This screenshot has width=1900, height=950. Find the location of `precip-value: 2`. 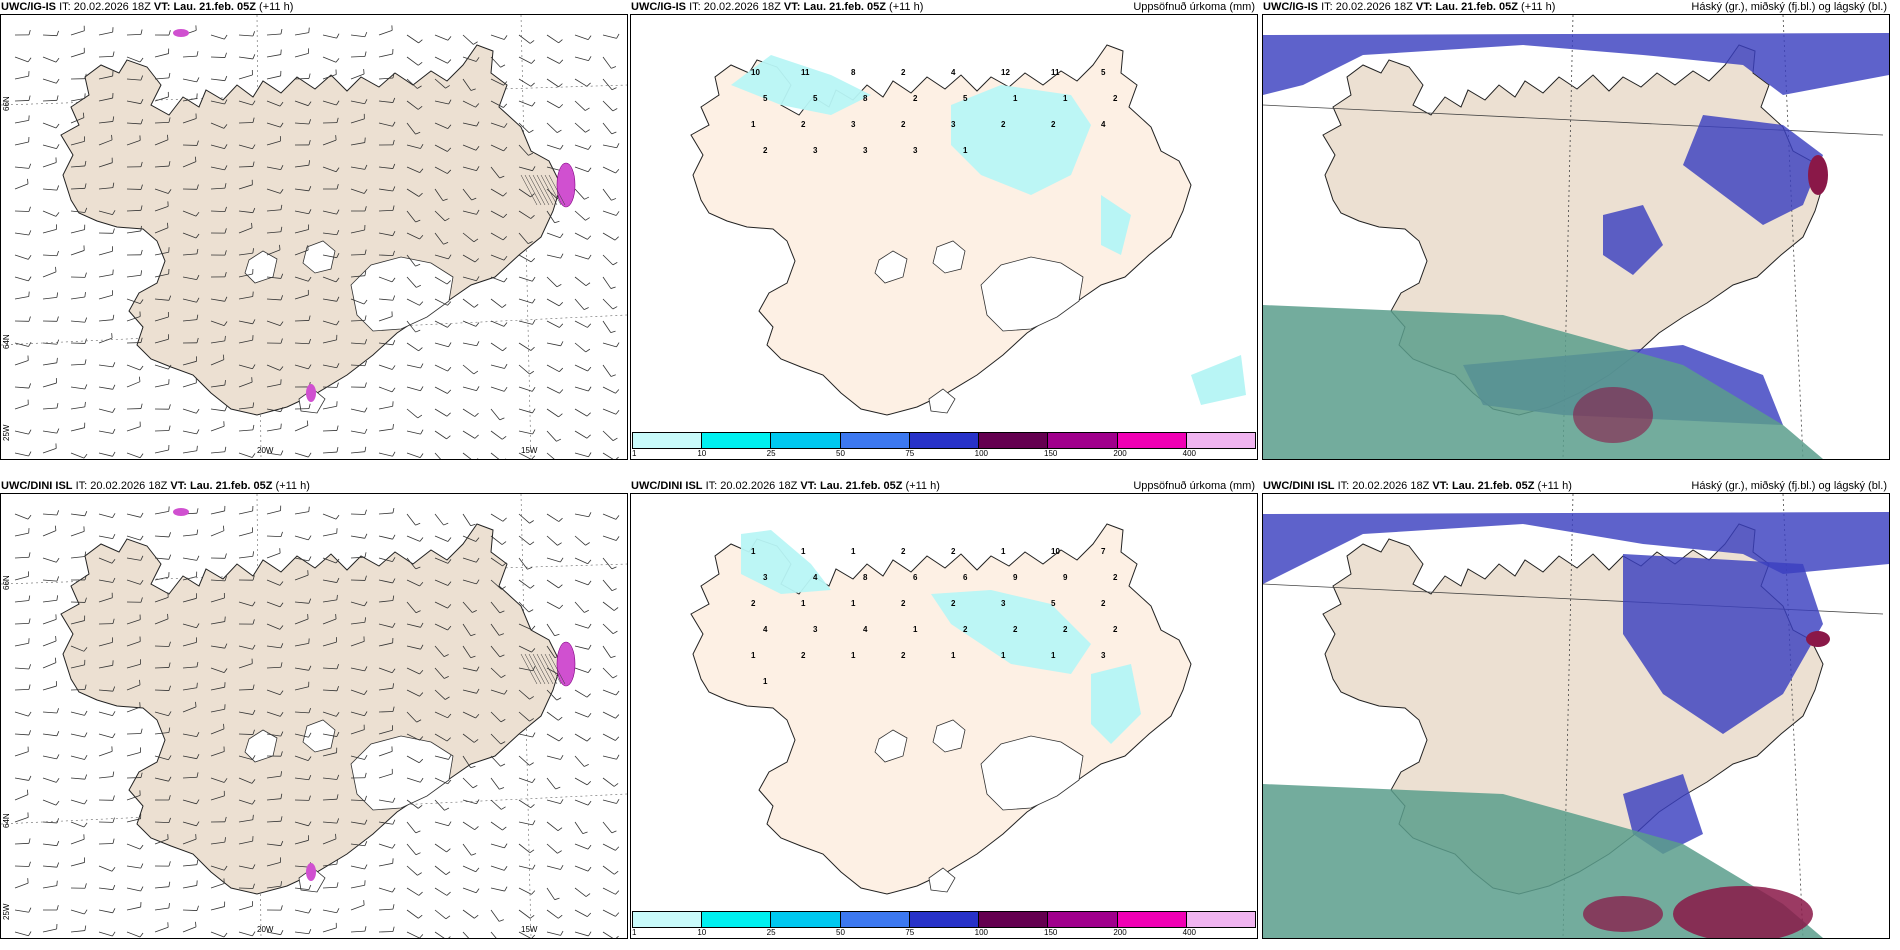

precip-value: 2 is located at coordinates (903, 124).